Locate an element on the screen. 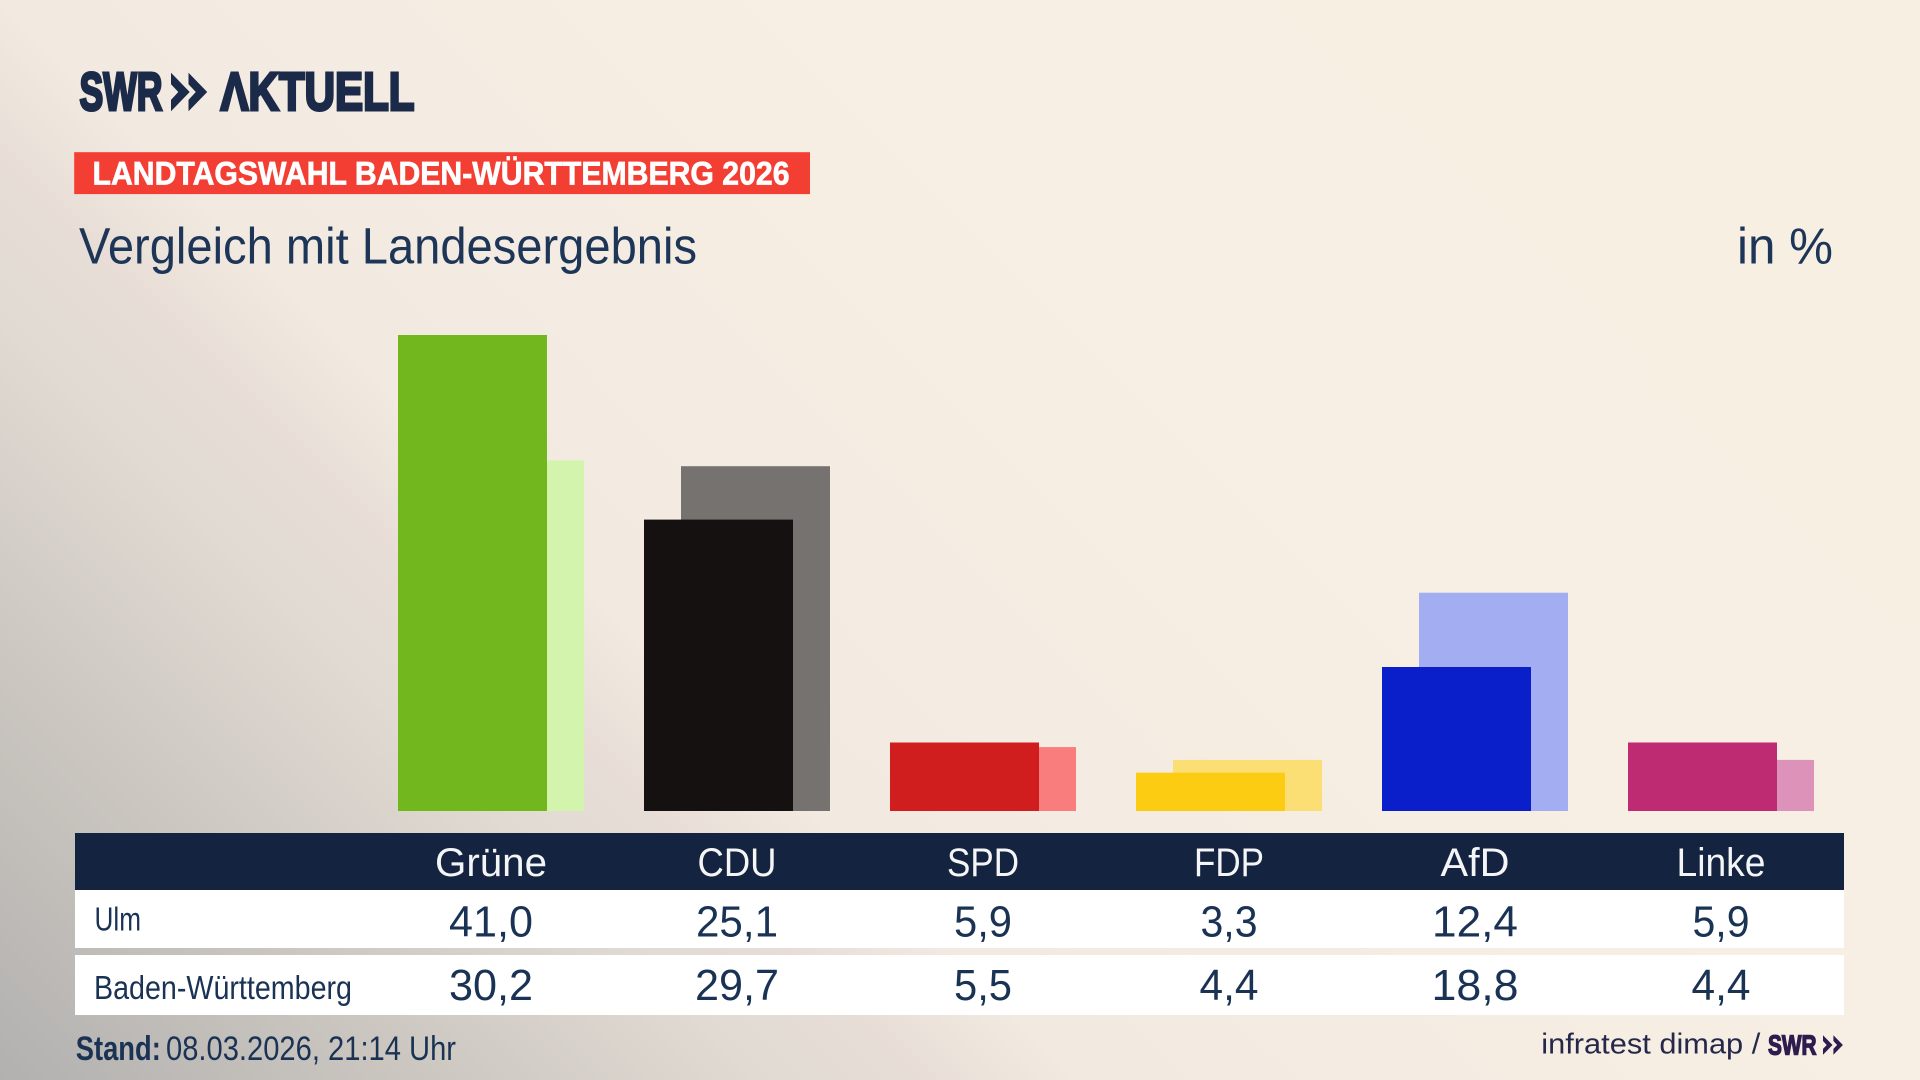 This screenshot has height=1080, width=1920. svg-text: 5,5 is located at coordinates (983, 985).